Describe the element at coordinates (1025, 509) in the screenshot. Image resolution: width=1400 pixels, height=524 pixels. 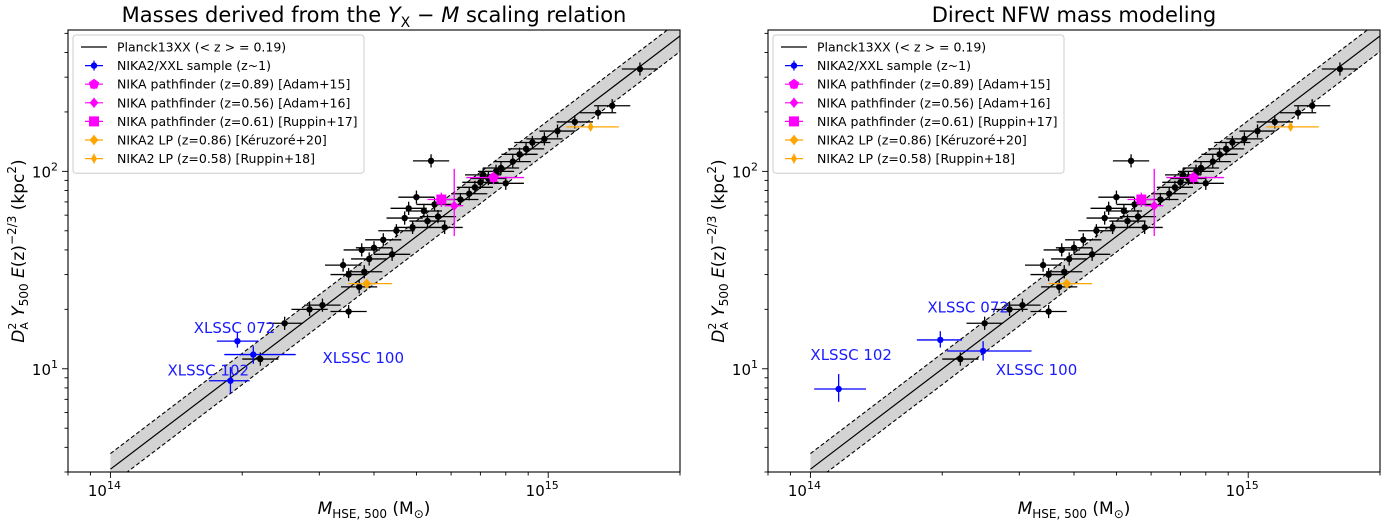
I see `text-span: M` at that location.